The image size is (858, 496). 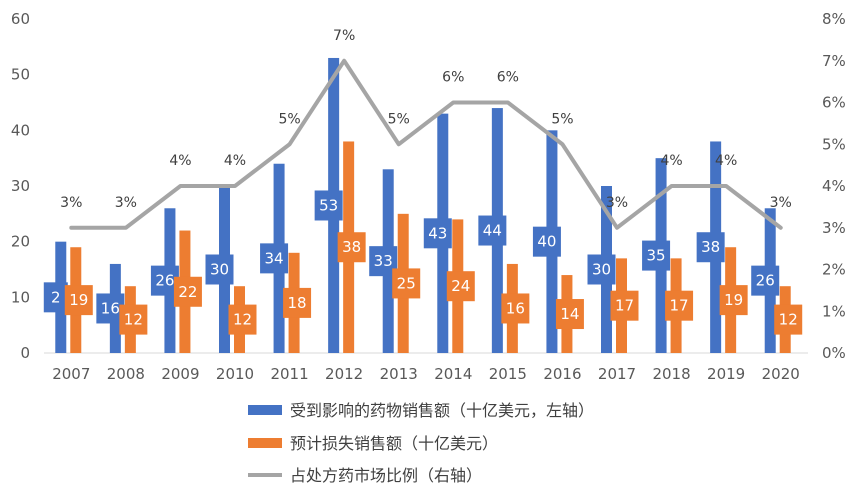 I want to click on estimated-loss-label: 14, so click(x=569, y=314).